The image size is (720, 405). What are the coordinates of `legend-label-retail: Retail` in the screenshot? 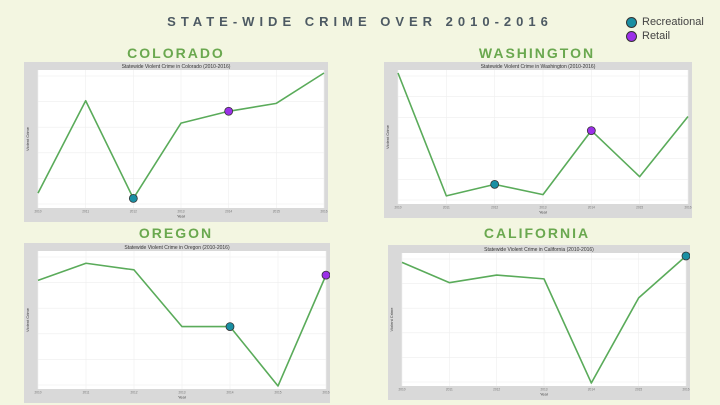 It's located at (656, 36).